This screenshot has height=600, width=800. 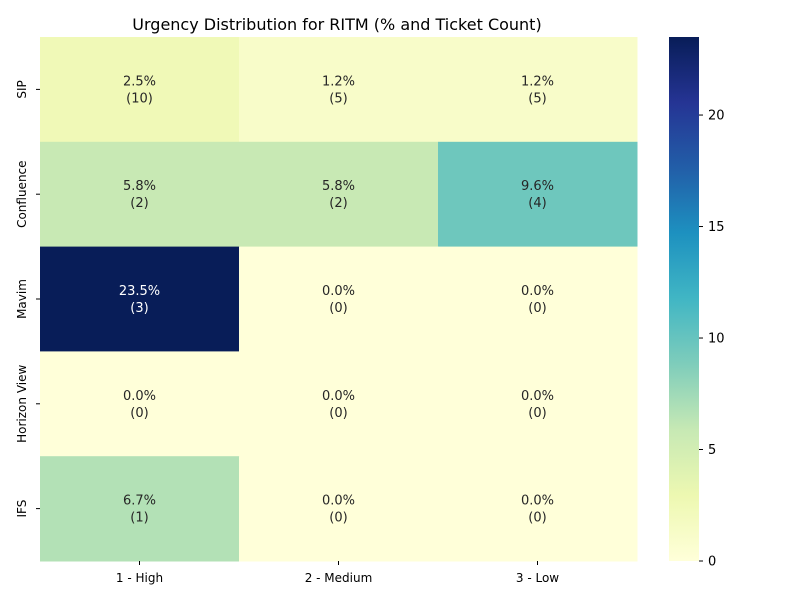 What do you see at coordinates (22, 509) in the screenshot?
I see `y-tick-label: IFS` at bounding box center [22, 509].